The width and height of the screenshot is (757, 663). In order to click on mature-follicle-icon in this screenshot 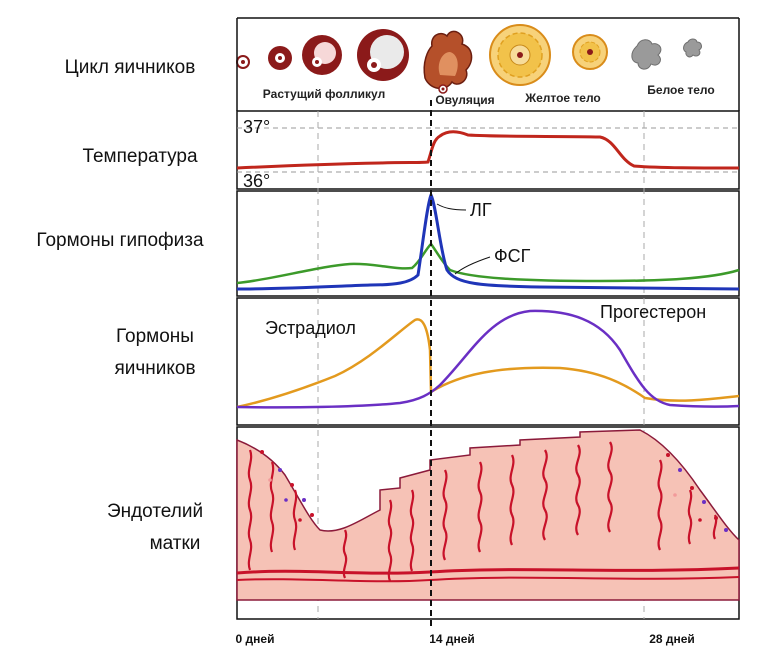, I will do `click(383, 55)`.